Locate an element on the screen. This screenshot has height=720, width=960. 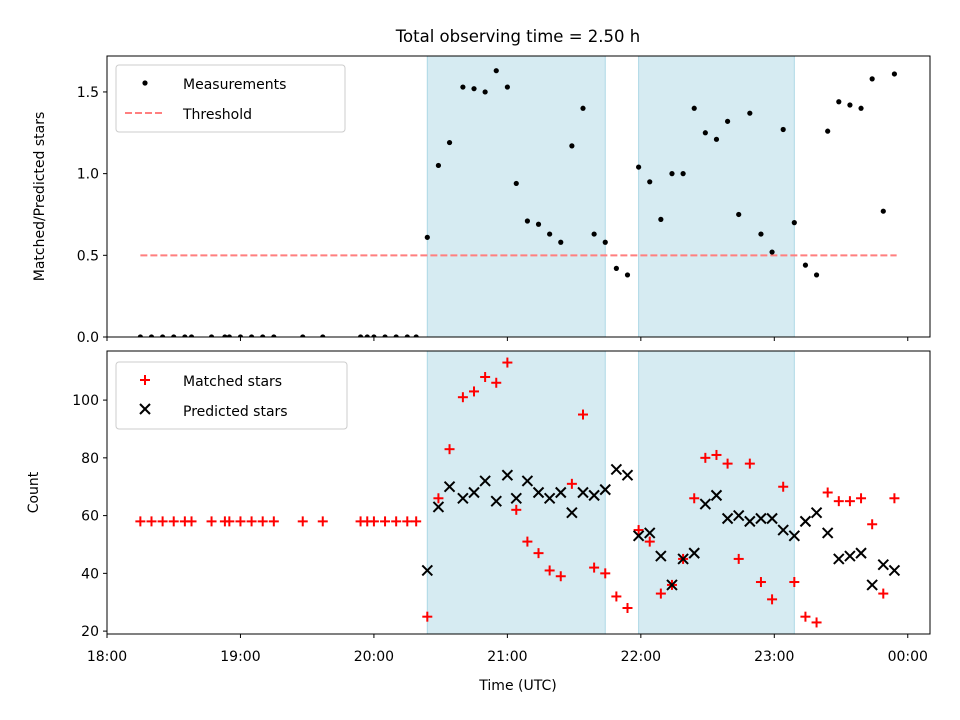
y-tick-label: 1.5 is located at coordinates (88, 93).